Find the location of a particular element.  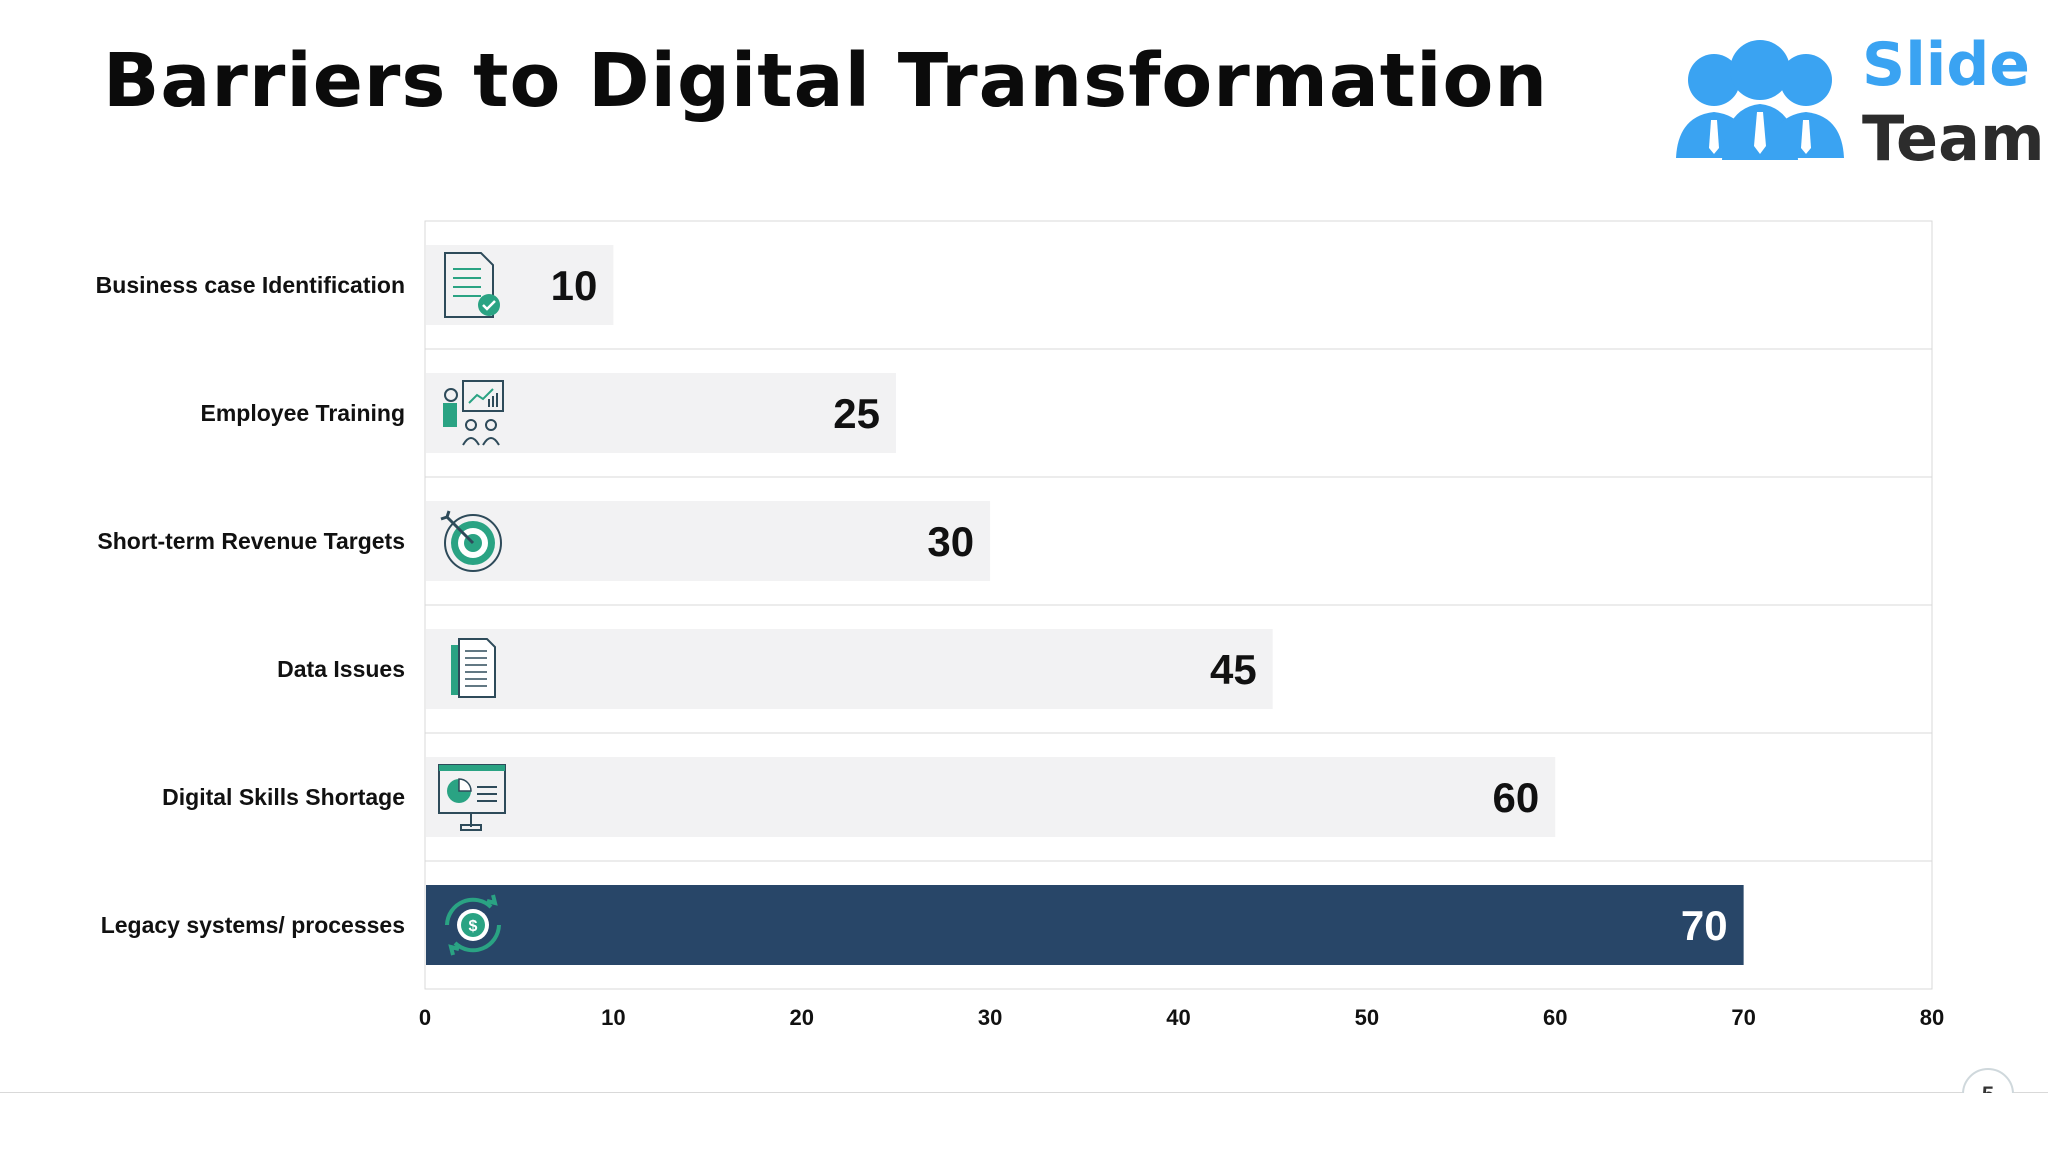

category-label: Digital Skills Shortage is located at coordinates (283, 797).